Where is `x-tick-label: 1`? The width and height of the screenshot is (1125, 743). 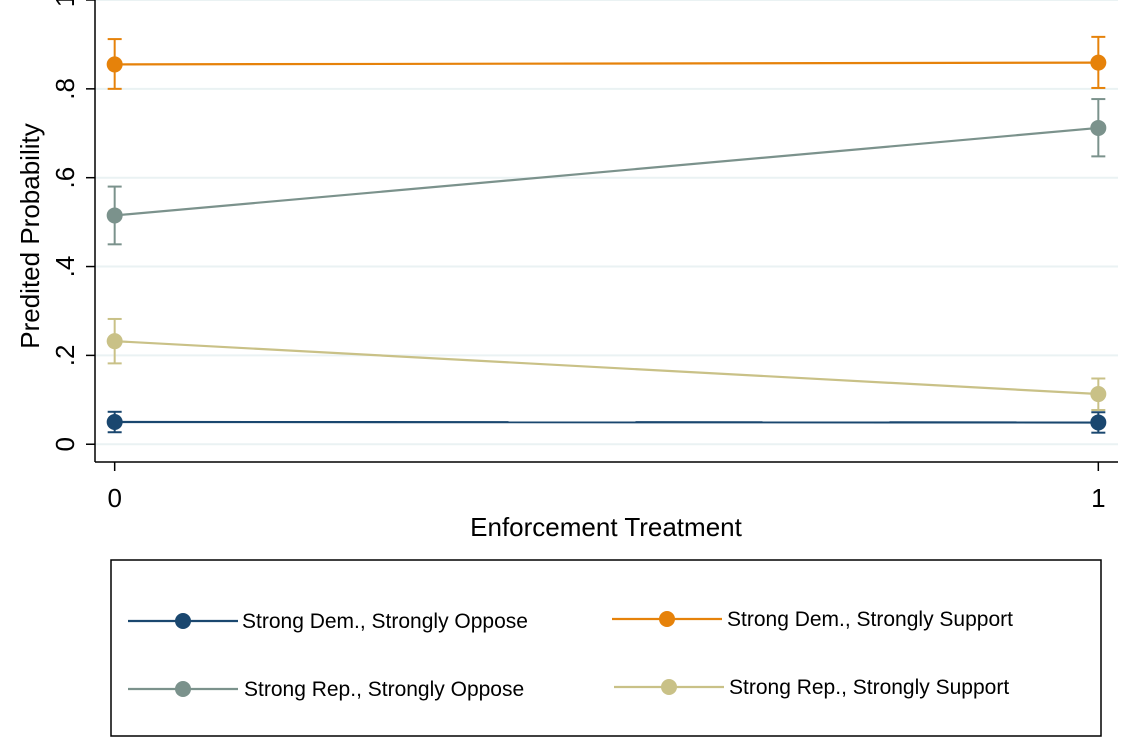 x-tick-label: 1 is located at coordinates (1098, 498).